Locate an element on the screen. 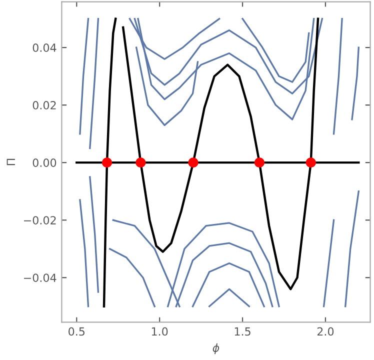 This screenshot has width=374, height=360. x-tick-label: 1.0 is located at coordinates (160, 331).